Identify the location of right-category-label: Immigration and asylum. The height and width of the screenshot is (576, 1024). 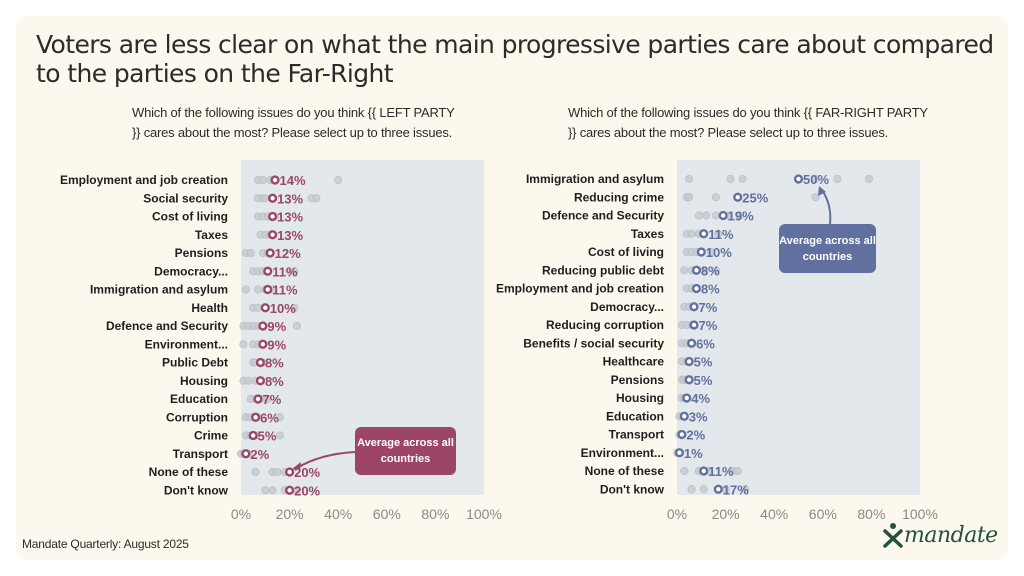
(595, 179).